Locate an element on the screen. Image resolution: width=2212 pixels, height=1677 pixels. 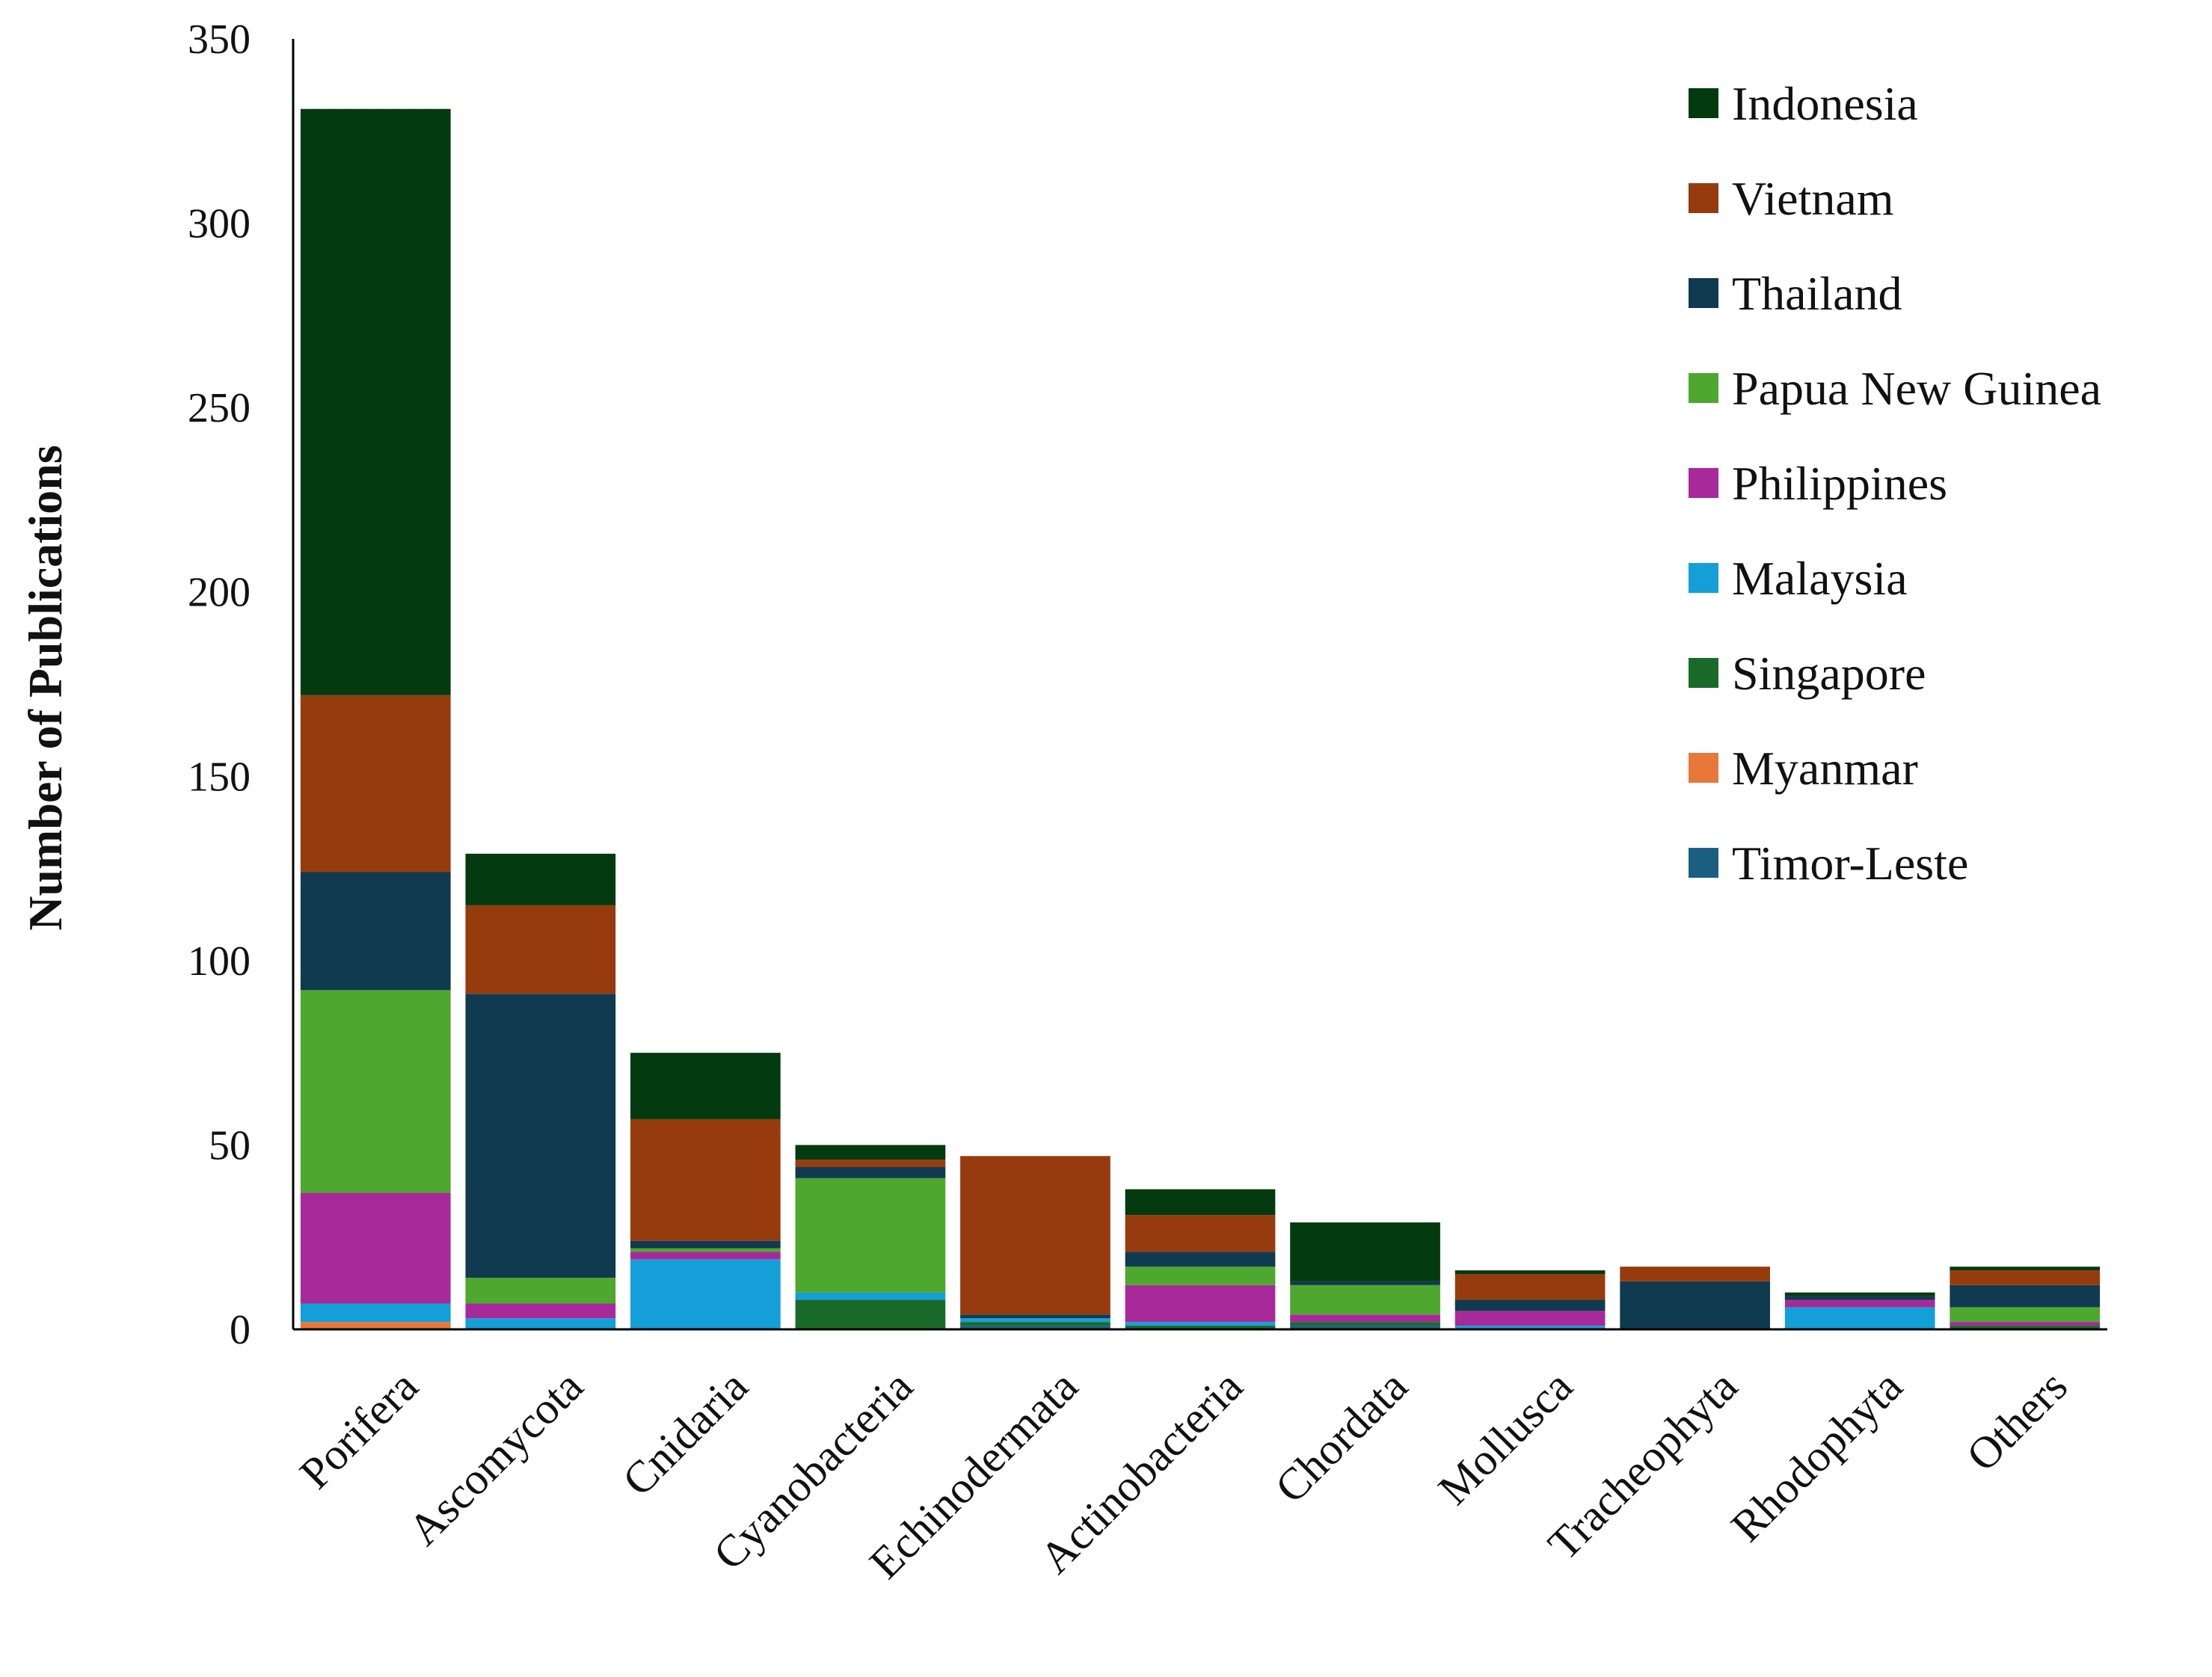
x-tick-label: Mollusca is located at coordinates (1505, 1438).